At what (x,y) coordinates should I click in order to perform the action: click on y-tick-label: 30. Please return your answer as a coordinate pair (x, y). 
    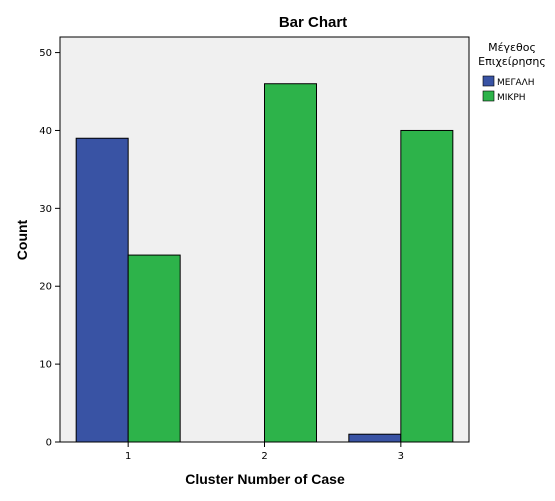
    Looking at the image, I should click on (45, 209).